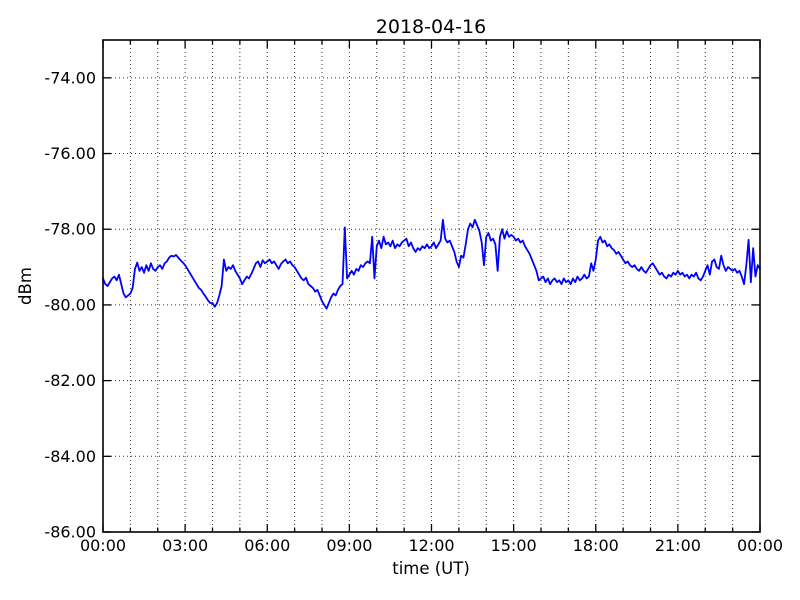 The image size is (800, 600). Describe the element at coordinates (70, 532) in the screenshot. I see `y-tick-label: -86.00` at that location.